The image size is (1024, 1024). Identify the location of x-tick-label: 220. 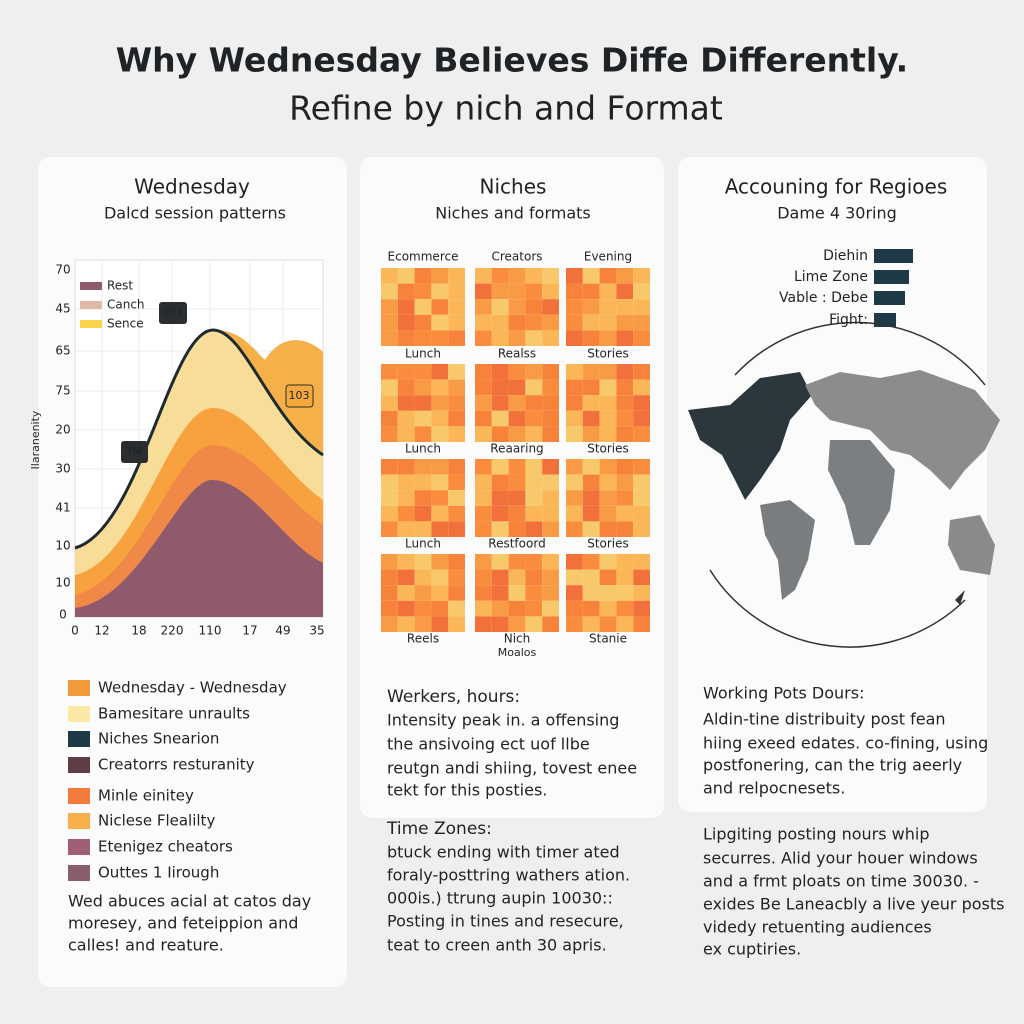
(172, 631).